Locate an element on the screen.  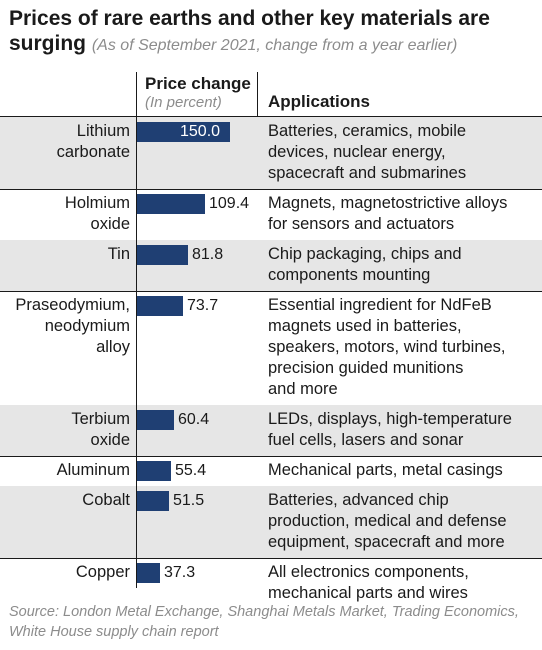
header-price-change: Price change is located at coordinates (198, 83).